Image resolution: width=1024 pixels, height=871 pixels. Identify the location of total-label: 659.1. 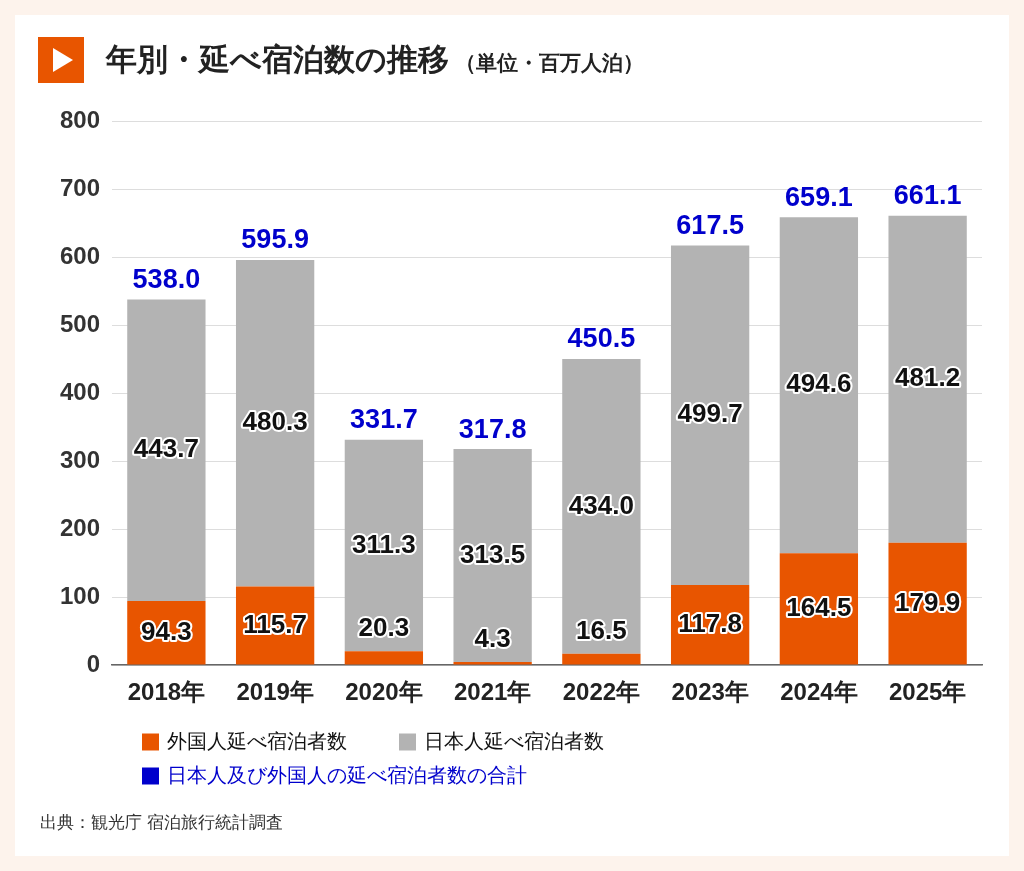
(819, 196).